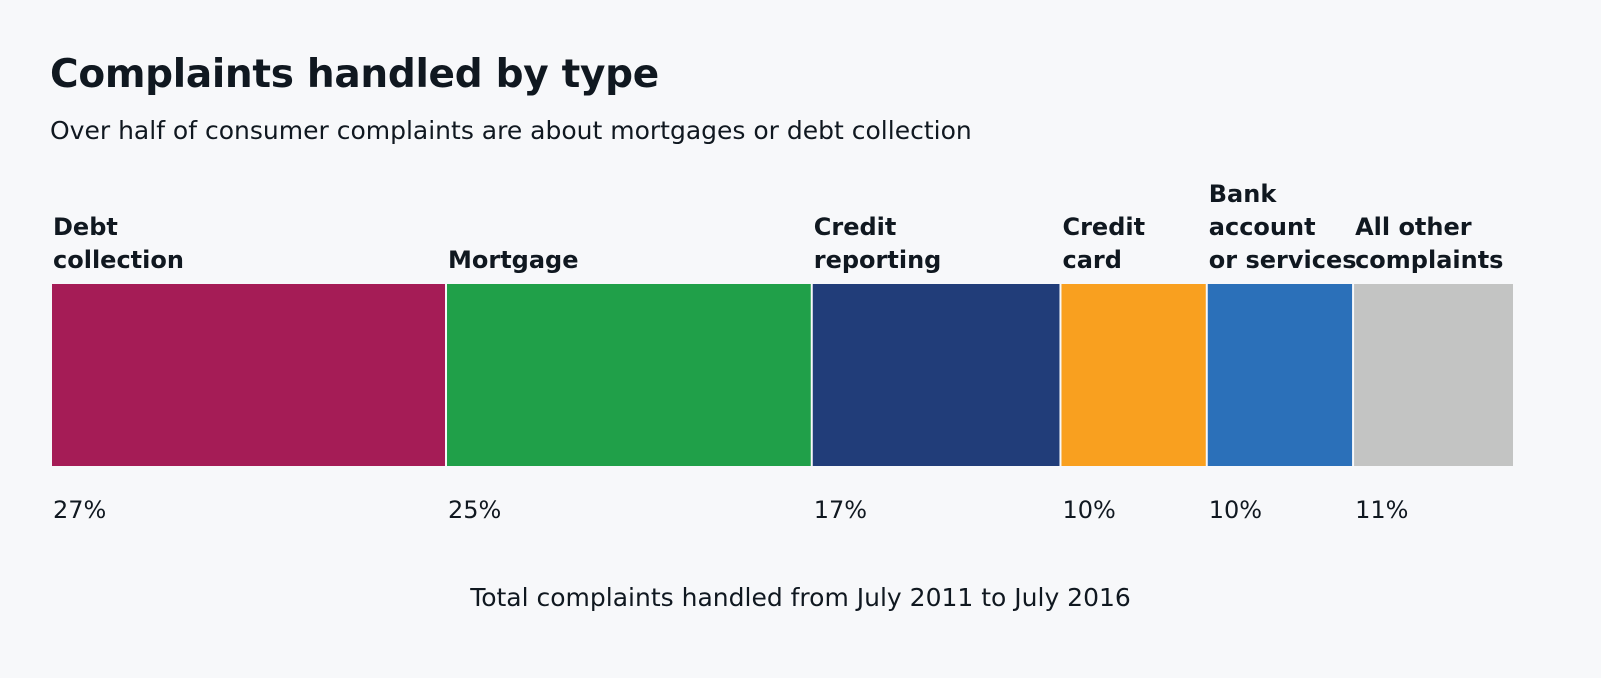 This screenshot has height=678, width=1601. What do you see at coordinates (474, 510) in the screenshot?
I see `value-label-mortgage: 25%` at bounding box center [474, 510].